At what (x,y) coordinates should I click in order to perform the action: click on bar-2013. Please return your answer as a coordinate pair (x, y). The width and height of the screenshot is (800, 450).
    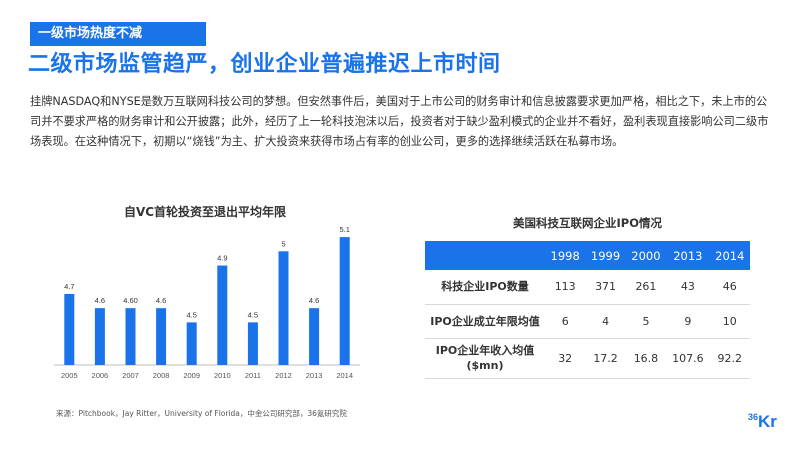
    Looking at the image, I should click on (314, 336).